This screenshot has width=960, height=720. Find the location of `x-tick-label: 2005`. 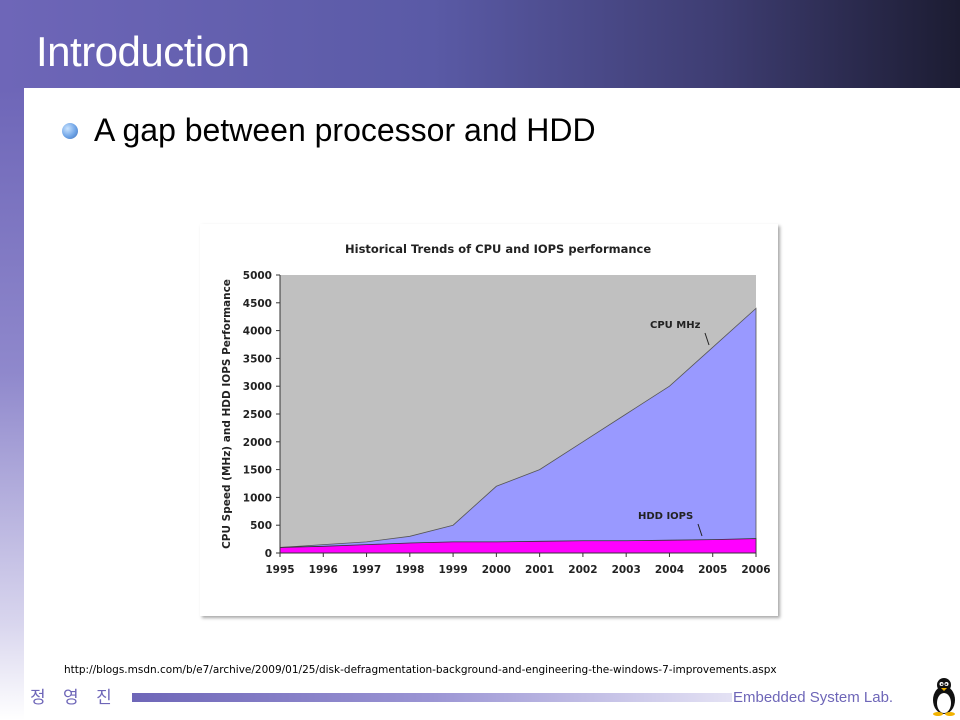

x-tick-label: 2005 is located at coordinates (712, 570).